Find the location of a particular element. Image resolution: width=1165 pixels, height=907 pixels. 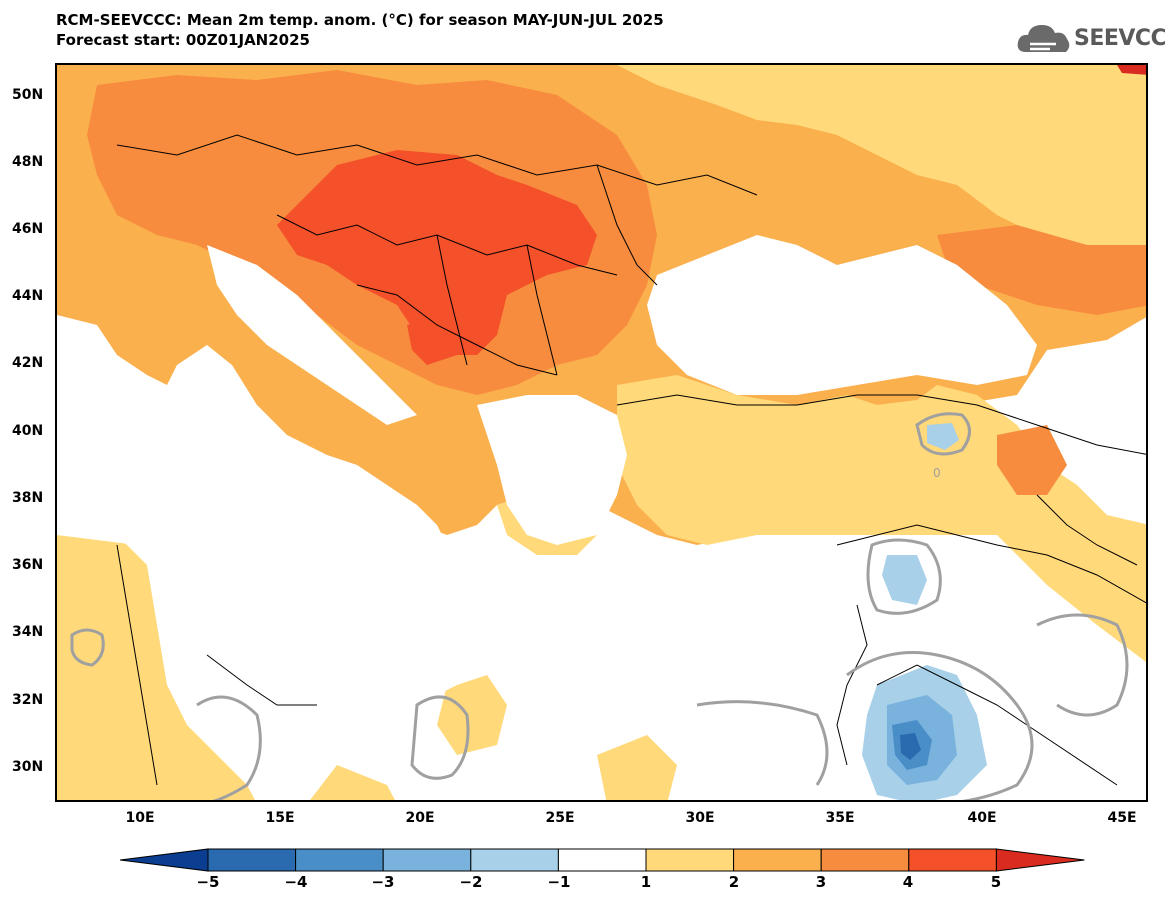

lon-label: 40E is located at coordinates (982, 818).